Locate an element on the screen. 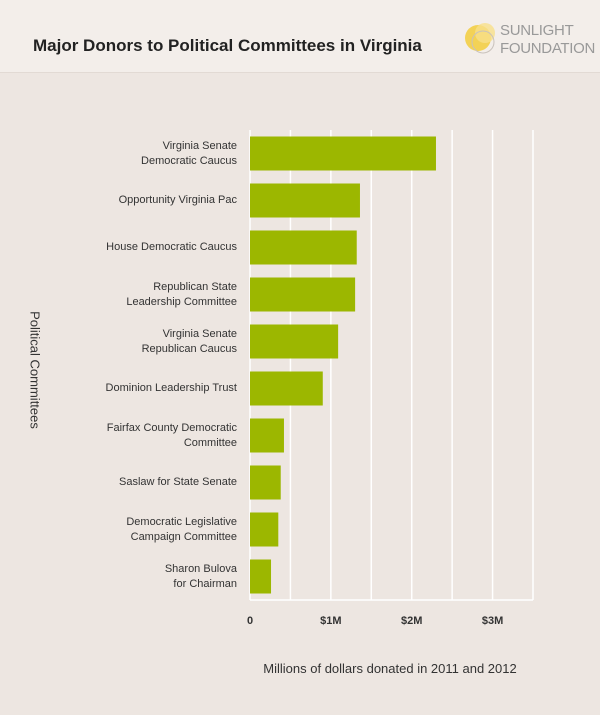  y-tick-label: Dominion Leadership Trust is located at coordinates (171, 388).